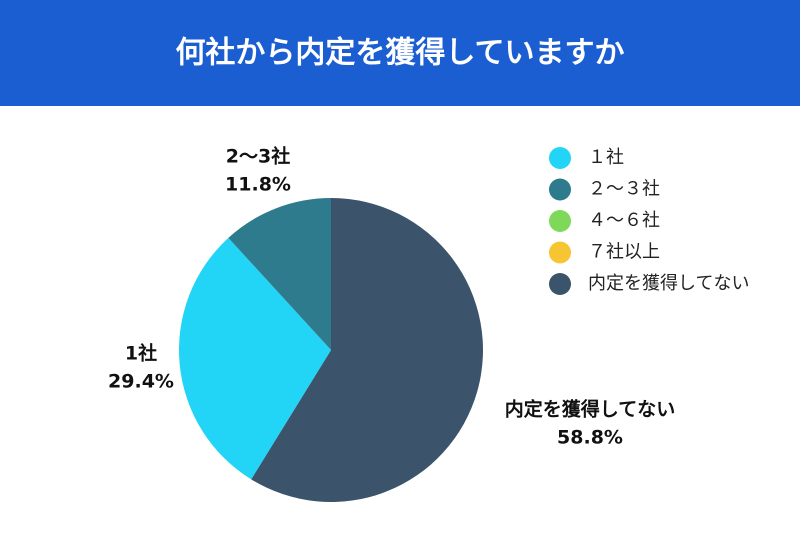 The width and height of the screenshot is (800, 533). What do you see at coordinates (668, 283) in the screenshot?
I see `legend-label: 内定を獲得してない` at bounding box center [668, 283].